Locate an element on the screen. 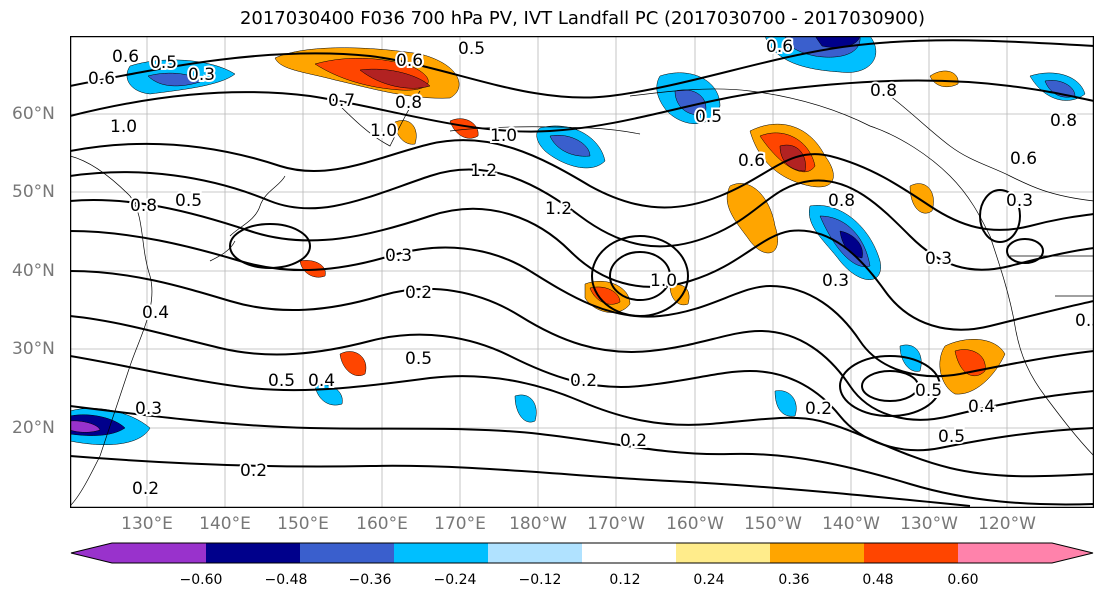 Image resolution: width=1105 pixels, height=601 pixels. coastline-canada is located at coordinates (991, 148).